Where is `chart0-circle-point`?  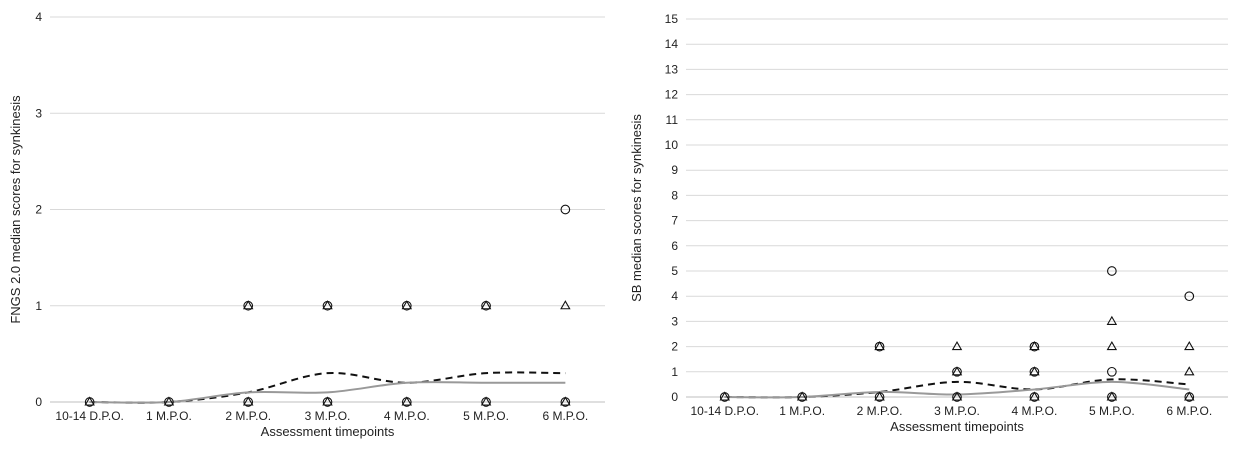
chart0-circle-point is located at coordinates (565, 209).